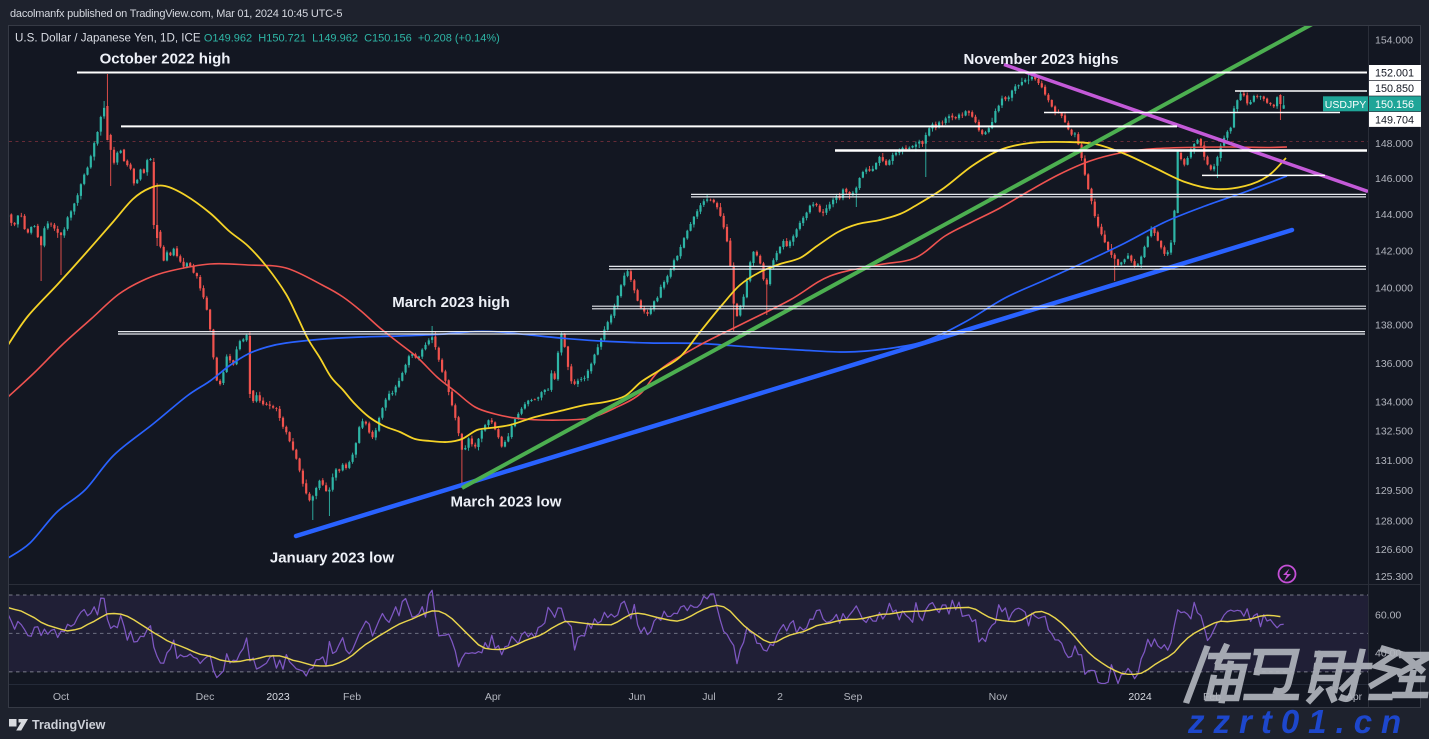 Image resolution: width=1429 pixels, height=739 pixels. Describe the element at coordinates (853, 697) in the screenshot. I see `svg-text: Sep` at that location.